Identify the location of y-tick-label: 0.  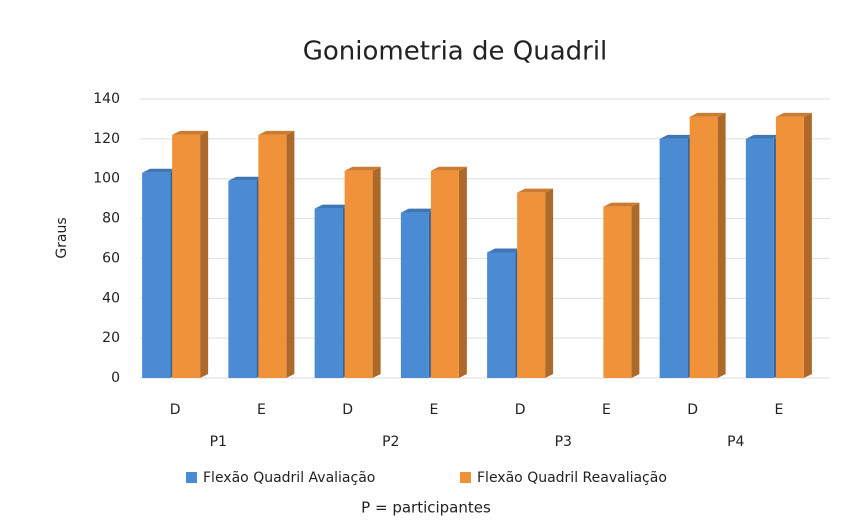
(115, 378).